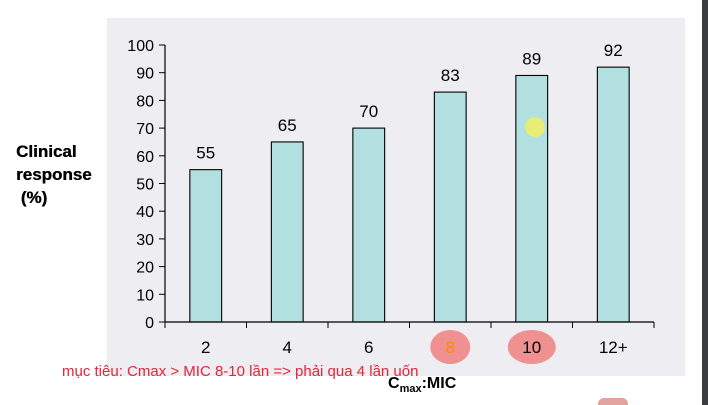 The image size is (708, 405). Describe the element at coordinates (149, 323) in the screenshot. I see `y-tick-label: 0` at that location.